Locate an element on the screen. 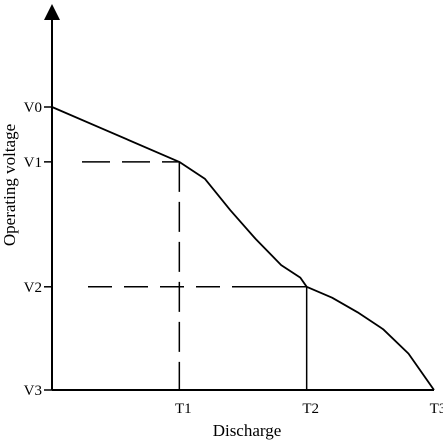 The height and width of the screenshot is (441, 443). x-tick-label: T3 is located at coordinates (436, 409).